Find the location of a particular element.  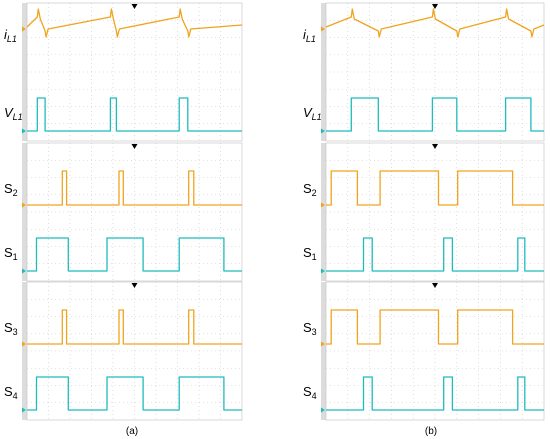

caption-b: (b) is located at coordinates (431, 431).